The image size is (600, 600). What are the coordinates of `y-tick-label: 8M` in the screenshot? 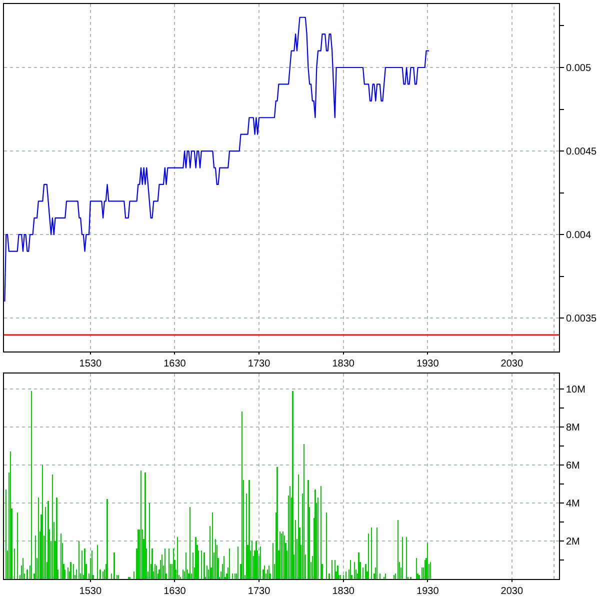 It's located at (573, 428).